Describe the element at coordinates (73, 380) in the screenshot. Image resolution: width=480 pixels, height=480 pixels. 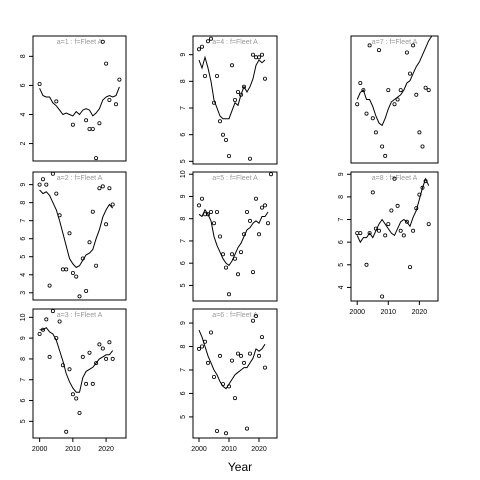
I see `panel-7: a=3 : f=Fleet A 5 6 7 8 9 10 2000 2010 2020` at that location.